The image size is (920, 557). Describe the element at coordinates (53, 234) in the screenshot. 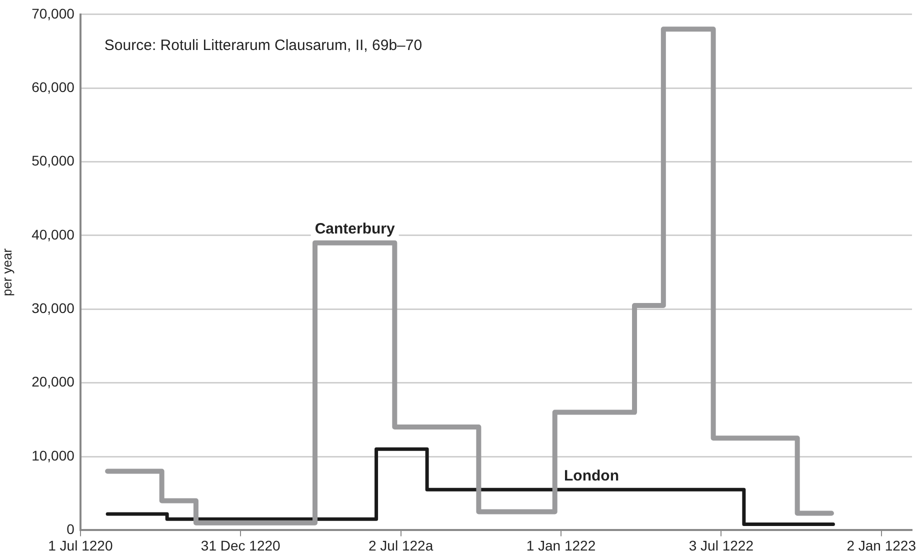

I see `y-tick-label: 40,000` at that location.